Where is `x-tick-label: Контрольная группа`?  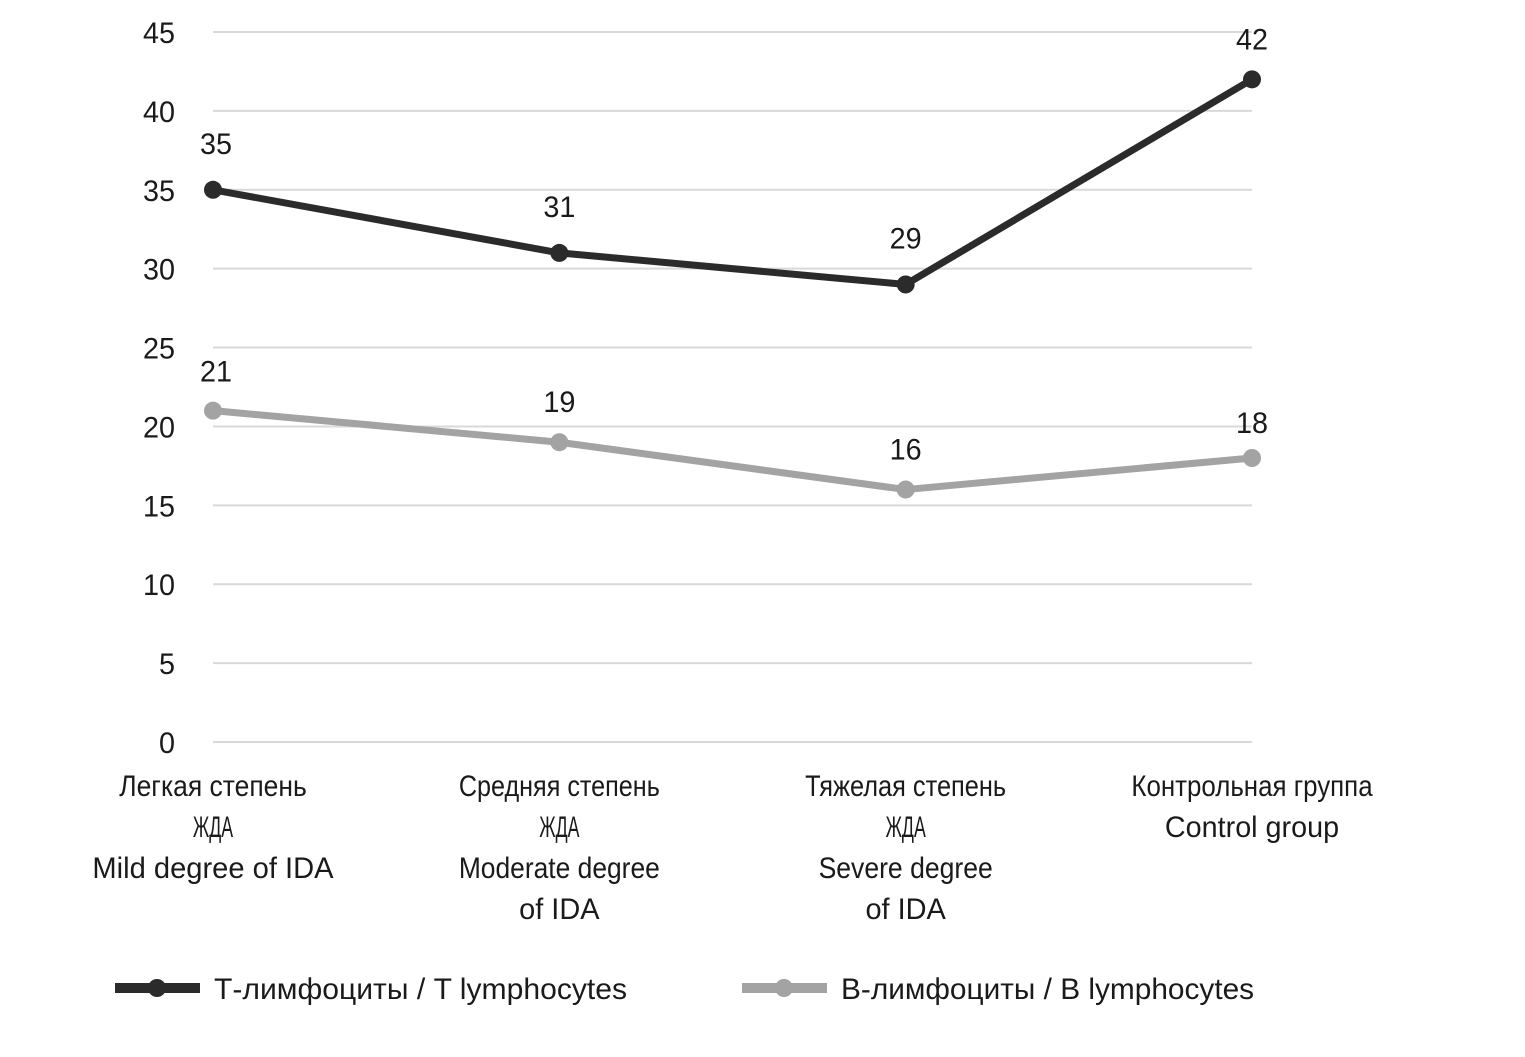
x-tick-label: Контрольная группа is located at coordinates (1251, 786).